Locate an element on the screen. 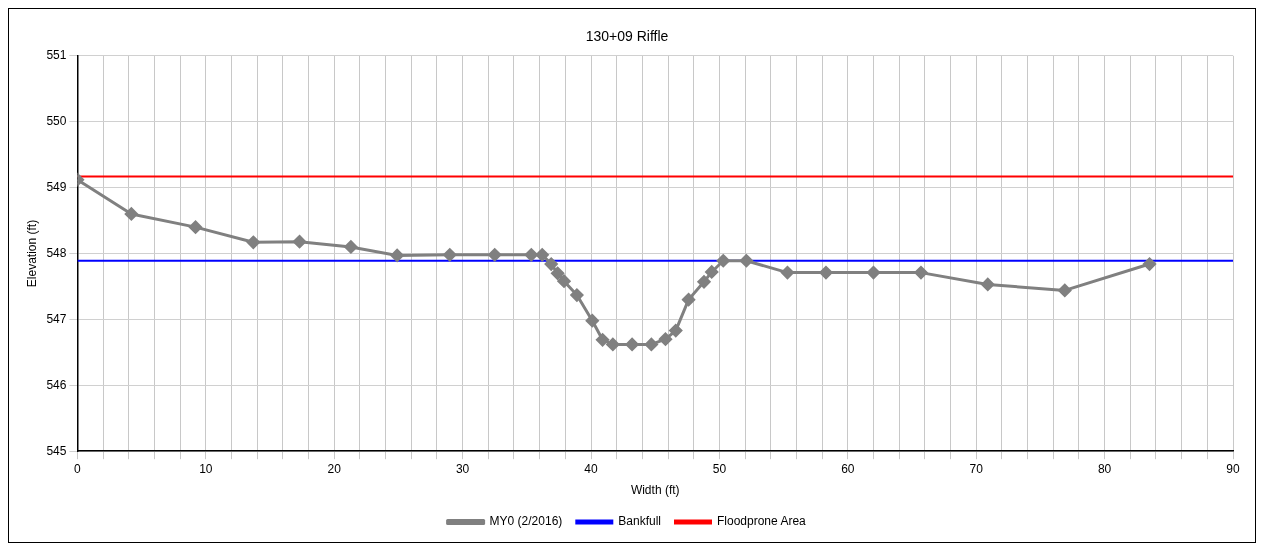 This screenshot has height=551, width=1264. x-axis-title: Width (ft) is located at coordinates (655, 490).